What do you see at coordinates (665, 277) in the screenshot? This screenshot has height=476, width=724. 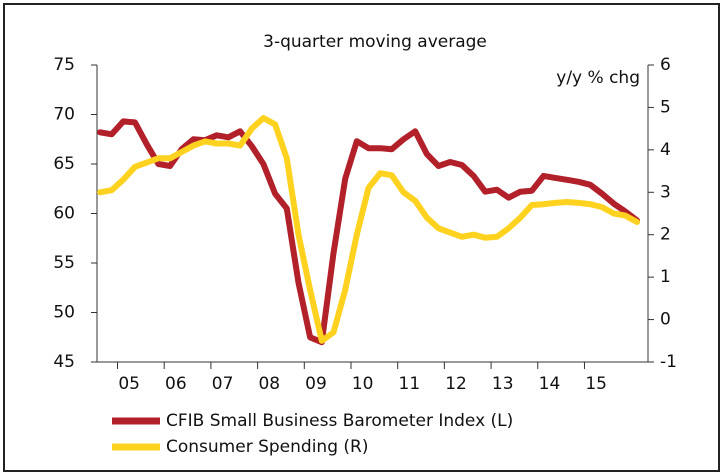 I see `y2-tick-label: 1` at bounding box center [665, 277].